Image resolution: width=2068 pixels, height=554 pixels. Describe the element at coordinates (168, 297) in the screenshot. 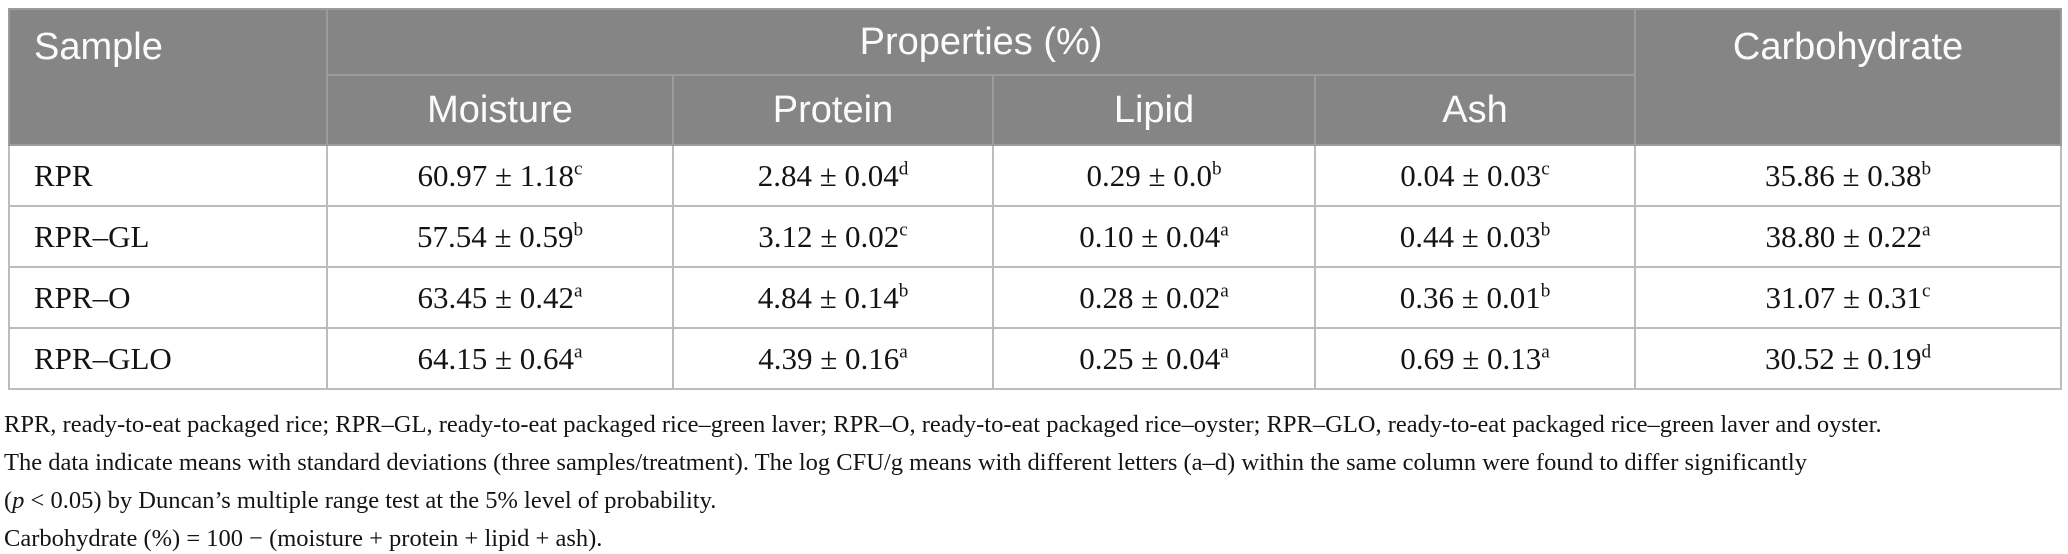

I see `sample-label: RPR–O` at that location.